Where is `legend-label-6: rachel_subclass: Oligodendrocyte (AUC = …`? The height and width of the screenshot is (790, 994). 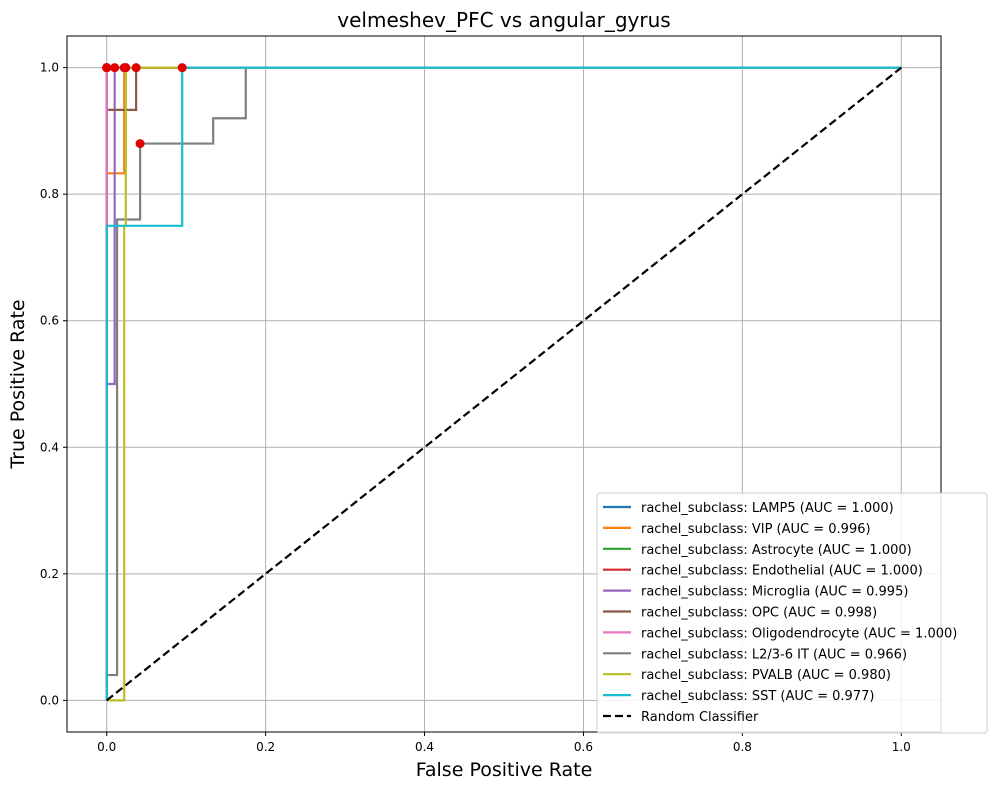
legend-label-6: rachel_subclass: Oligodendrocyte (AUC = … is located at coordinates (799, 633).